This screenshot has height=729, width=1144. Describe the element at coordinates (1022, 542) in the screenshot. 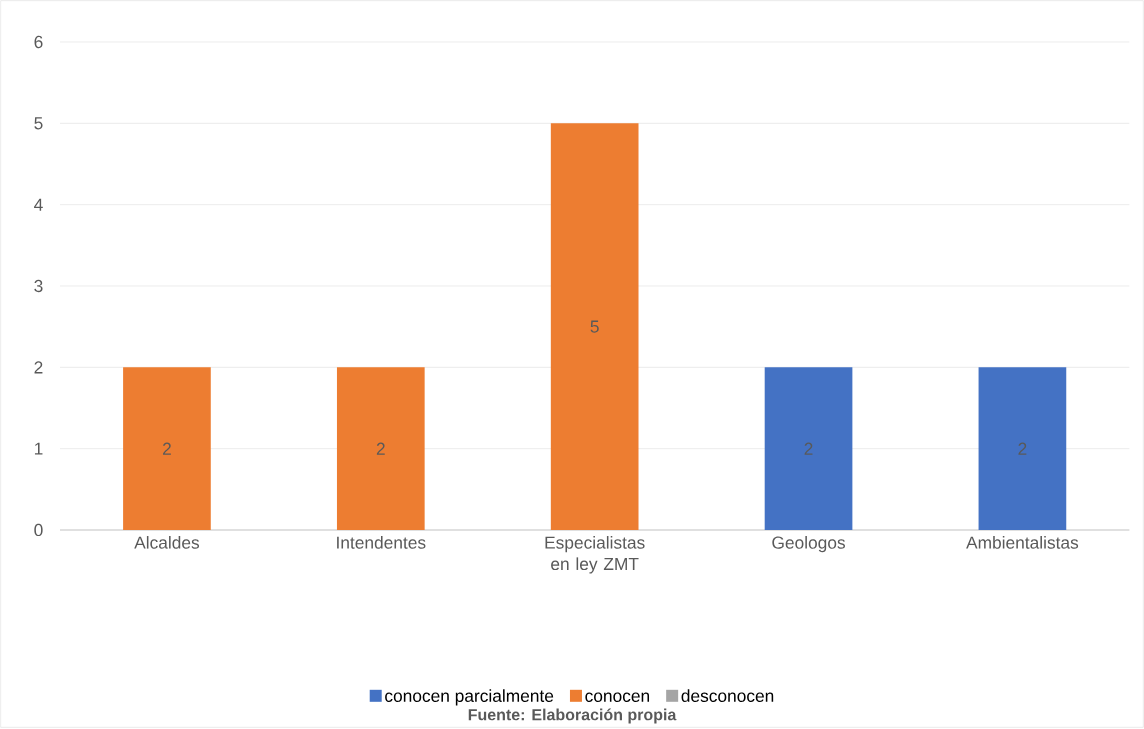

I see `x-tick-label: Ambientalistas` at that location.